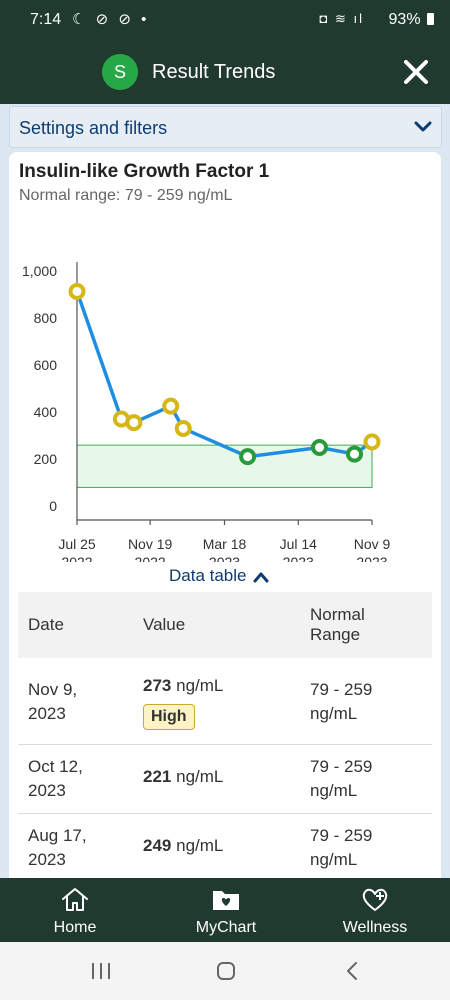 The width and height of the screenshot is (450, 1000). I want to click on nav-mychart-label: MyChart, so click(226, 927).